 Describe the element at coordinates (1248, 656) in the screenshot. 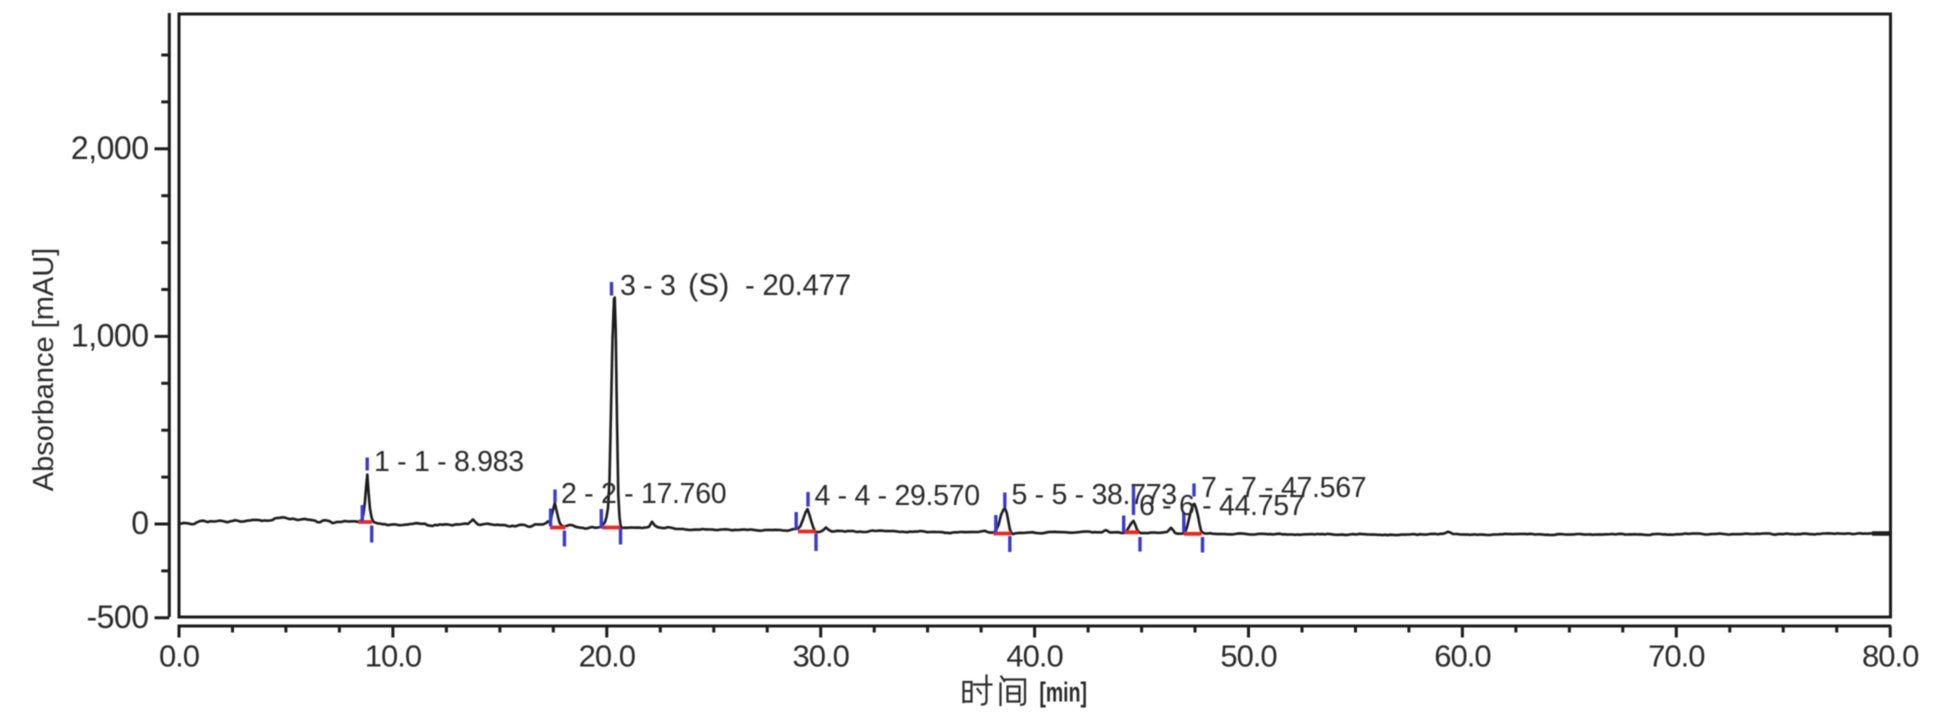

I see `svg-text: 50.0` at that location.